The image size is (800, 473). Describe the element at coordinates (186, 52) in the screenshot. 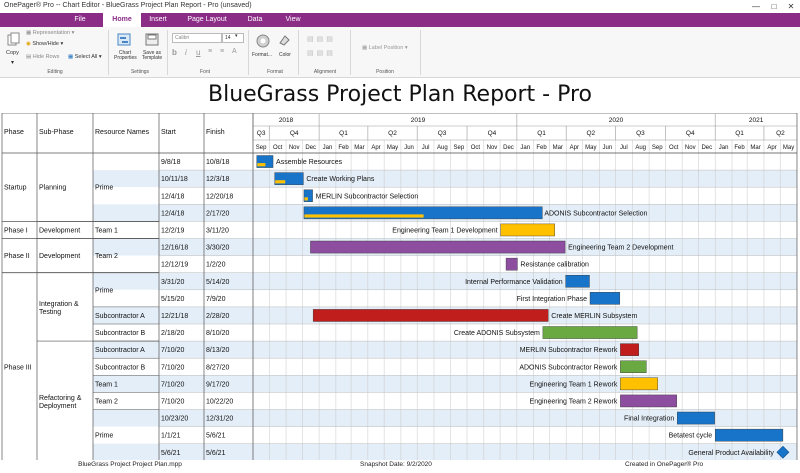

I see `italic-button: i` at that location.